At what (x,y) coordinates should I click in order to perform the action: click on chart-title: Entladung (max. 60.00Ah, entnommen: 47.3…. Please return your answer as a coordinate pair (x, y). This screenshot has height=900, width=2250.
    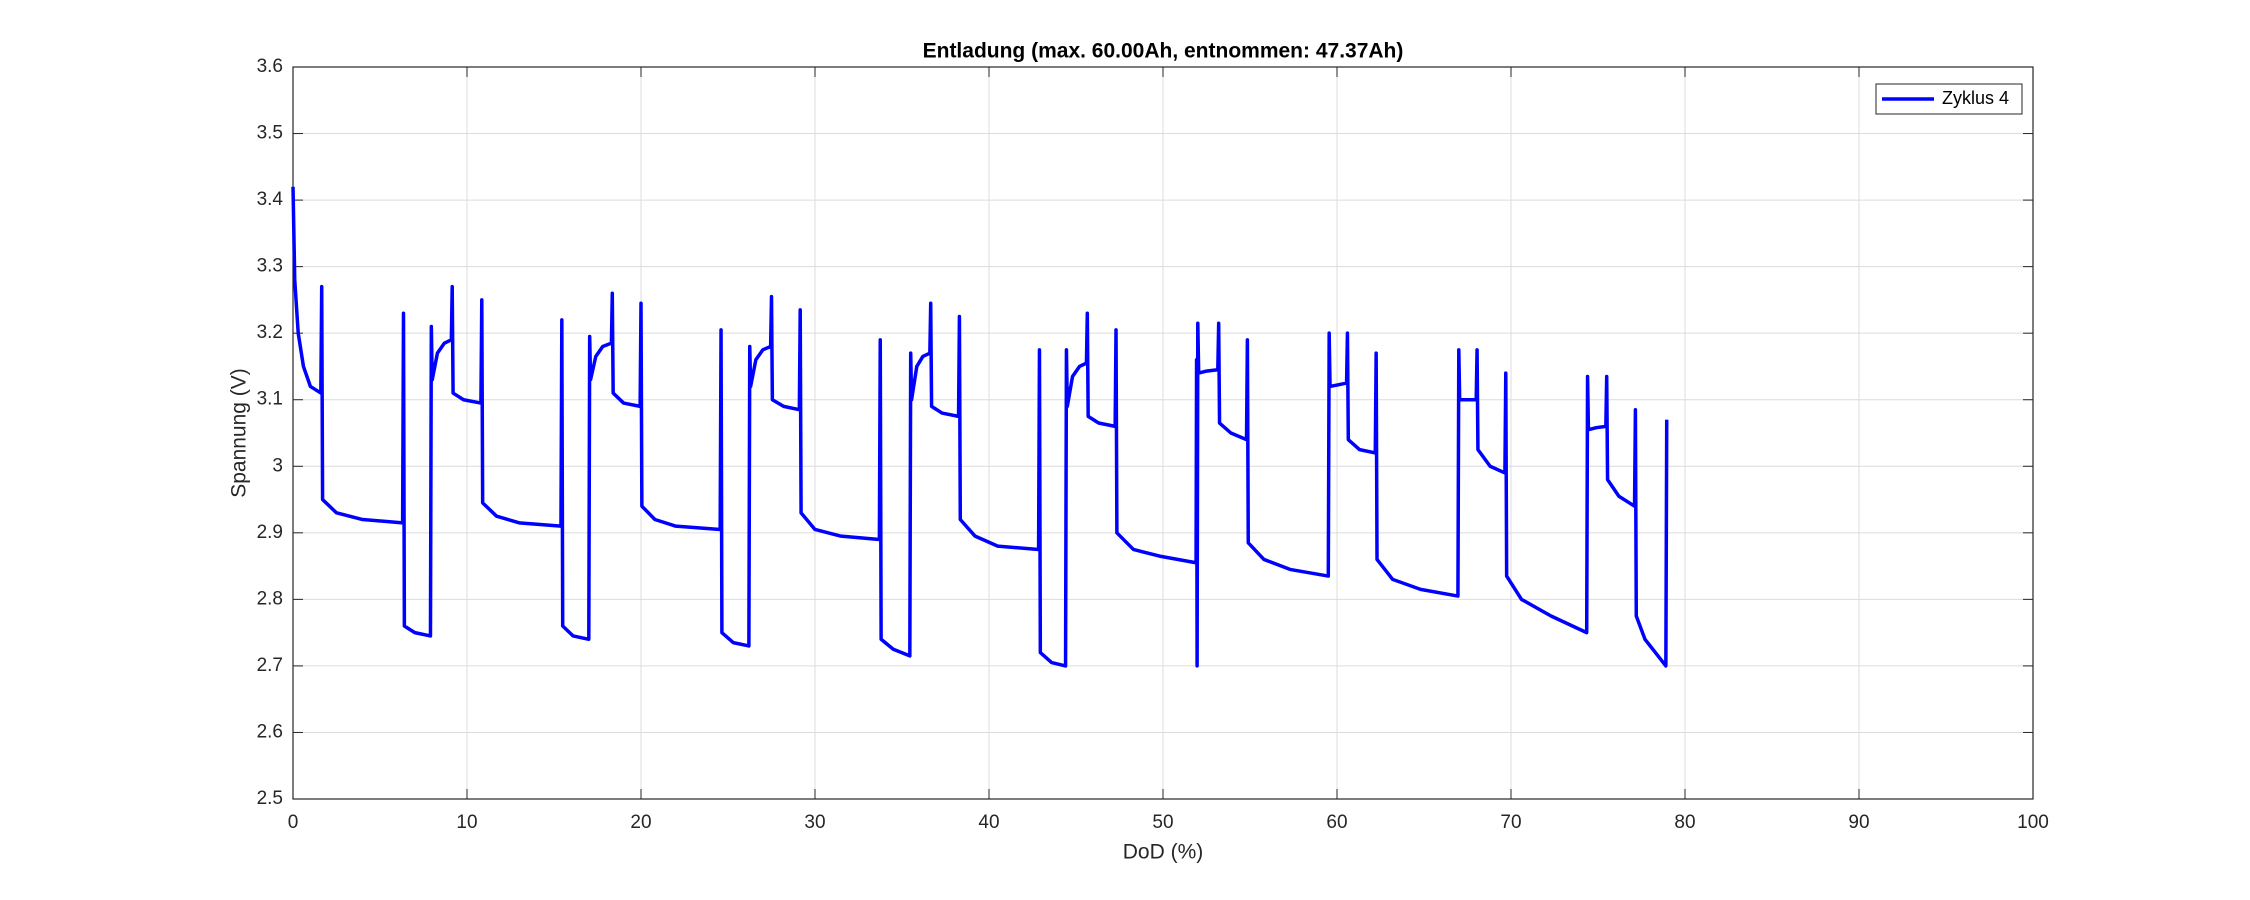
    Looking at the image, I should click on (1163, 51).